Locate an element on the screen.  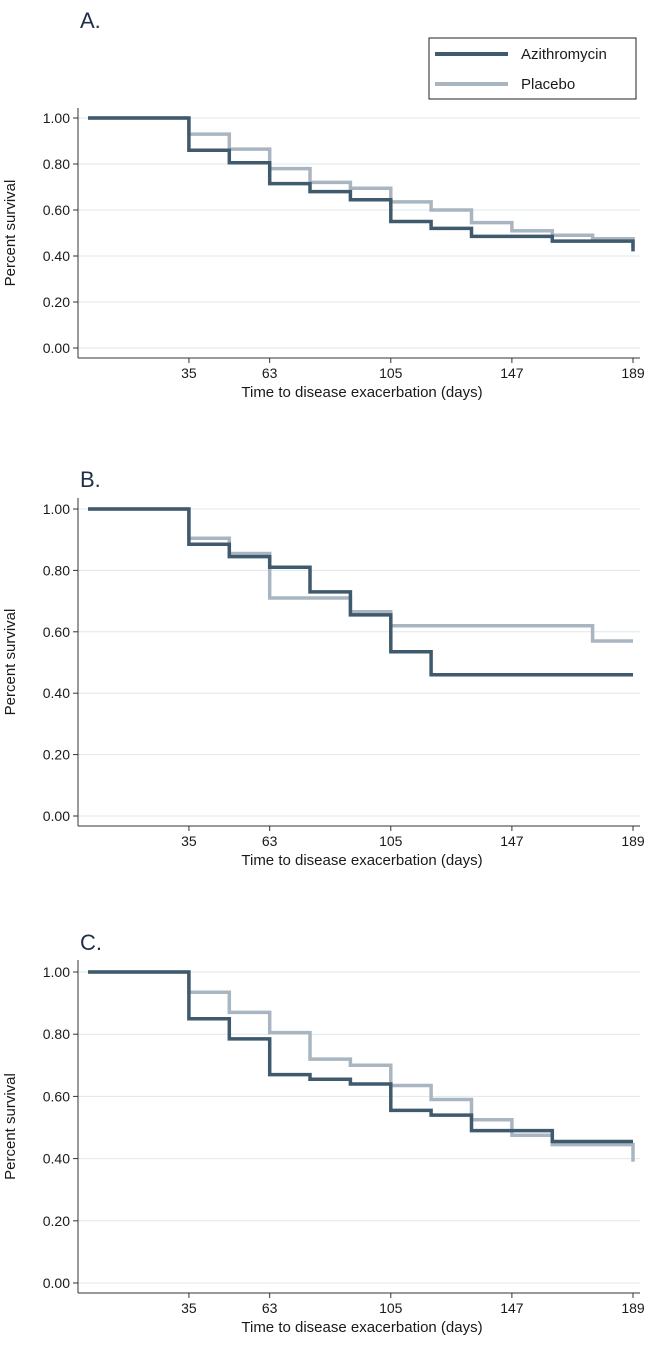
legend-label-azithromycin: Azithromycin is located at coordinates (564, 54).